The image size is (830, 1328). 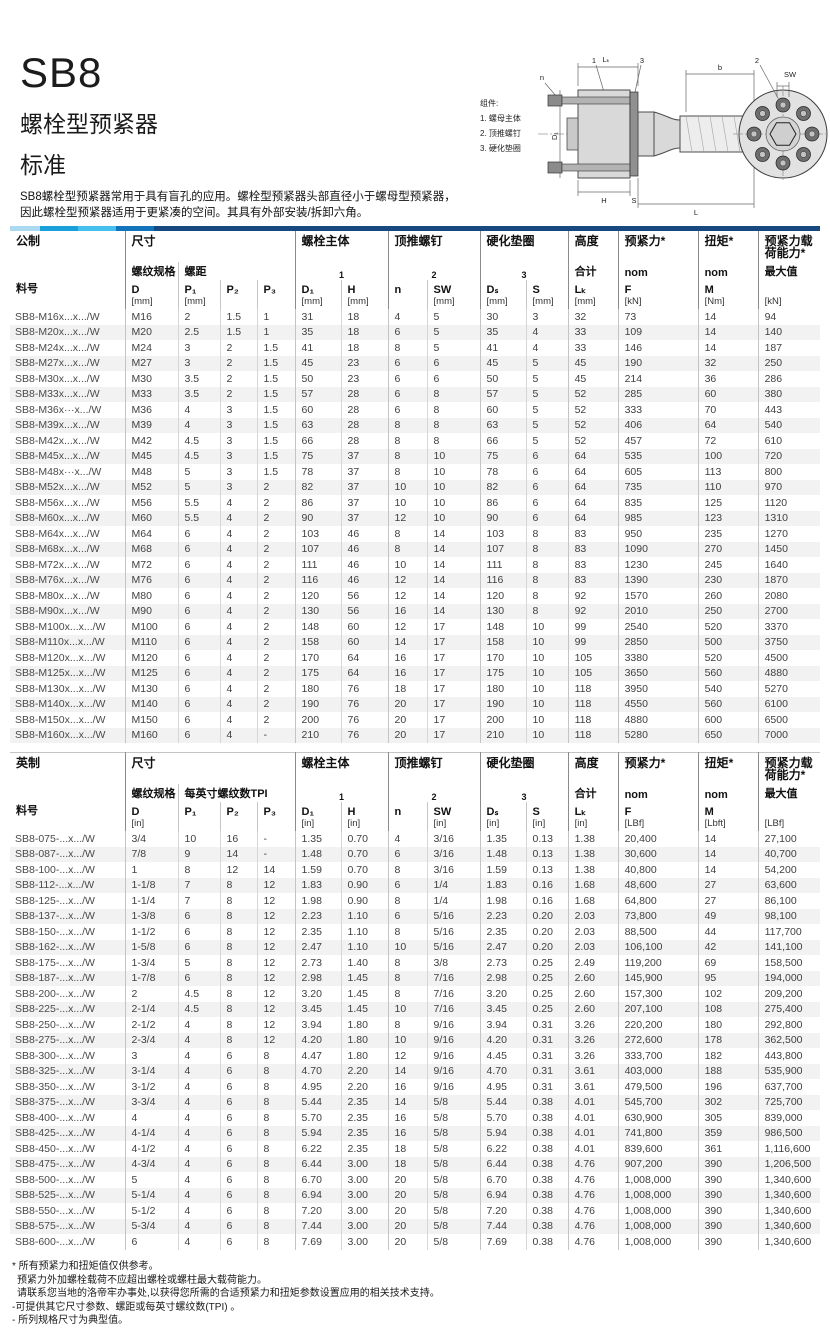 What do you see at coordinates (789, 487) in the screenshot?
I see `value-cell: 970` at bounding box center [789, 487].